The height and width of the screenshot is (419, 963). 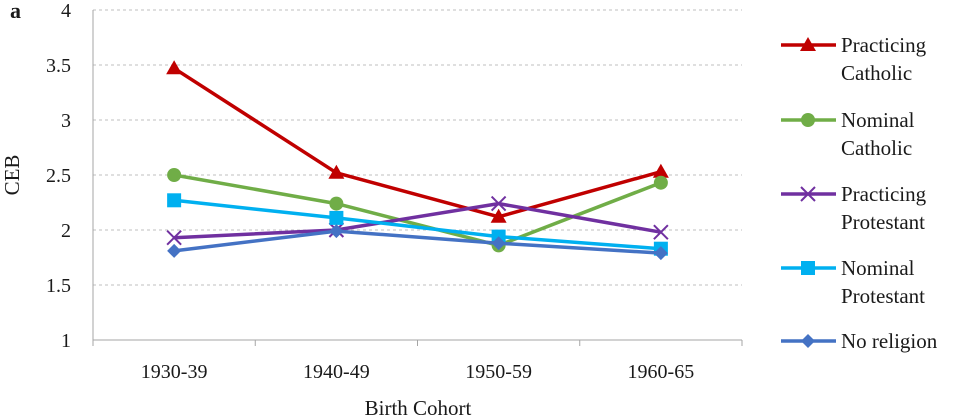 I want to click on series-line-nominal-protestant, so click(x=417, y=224).